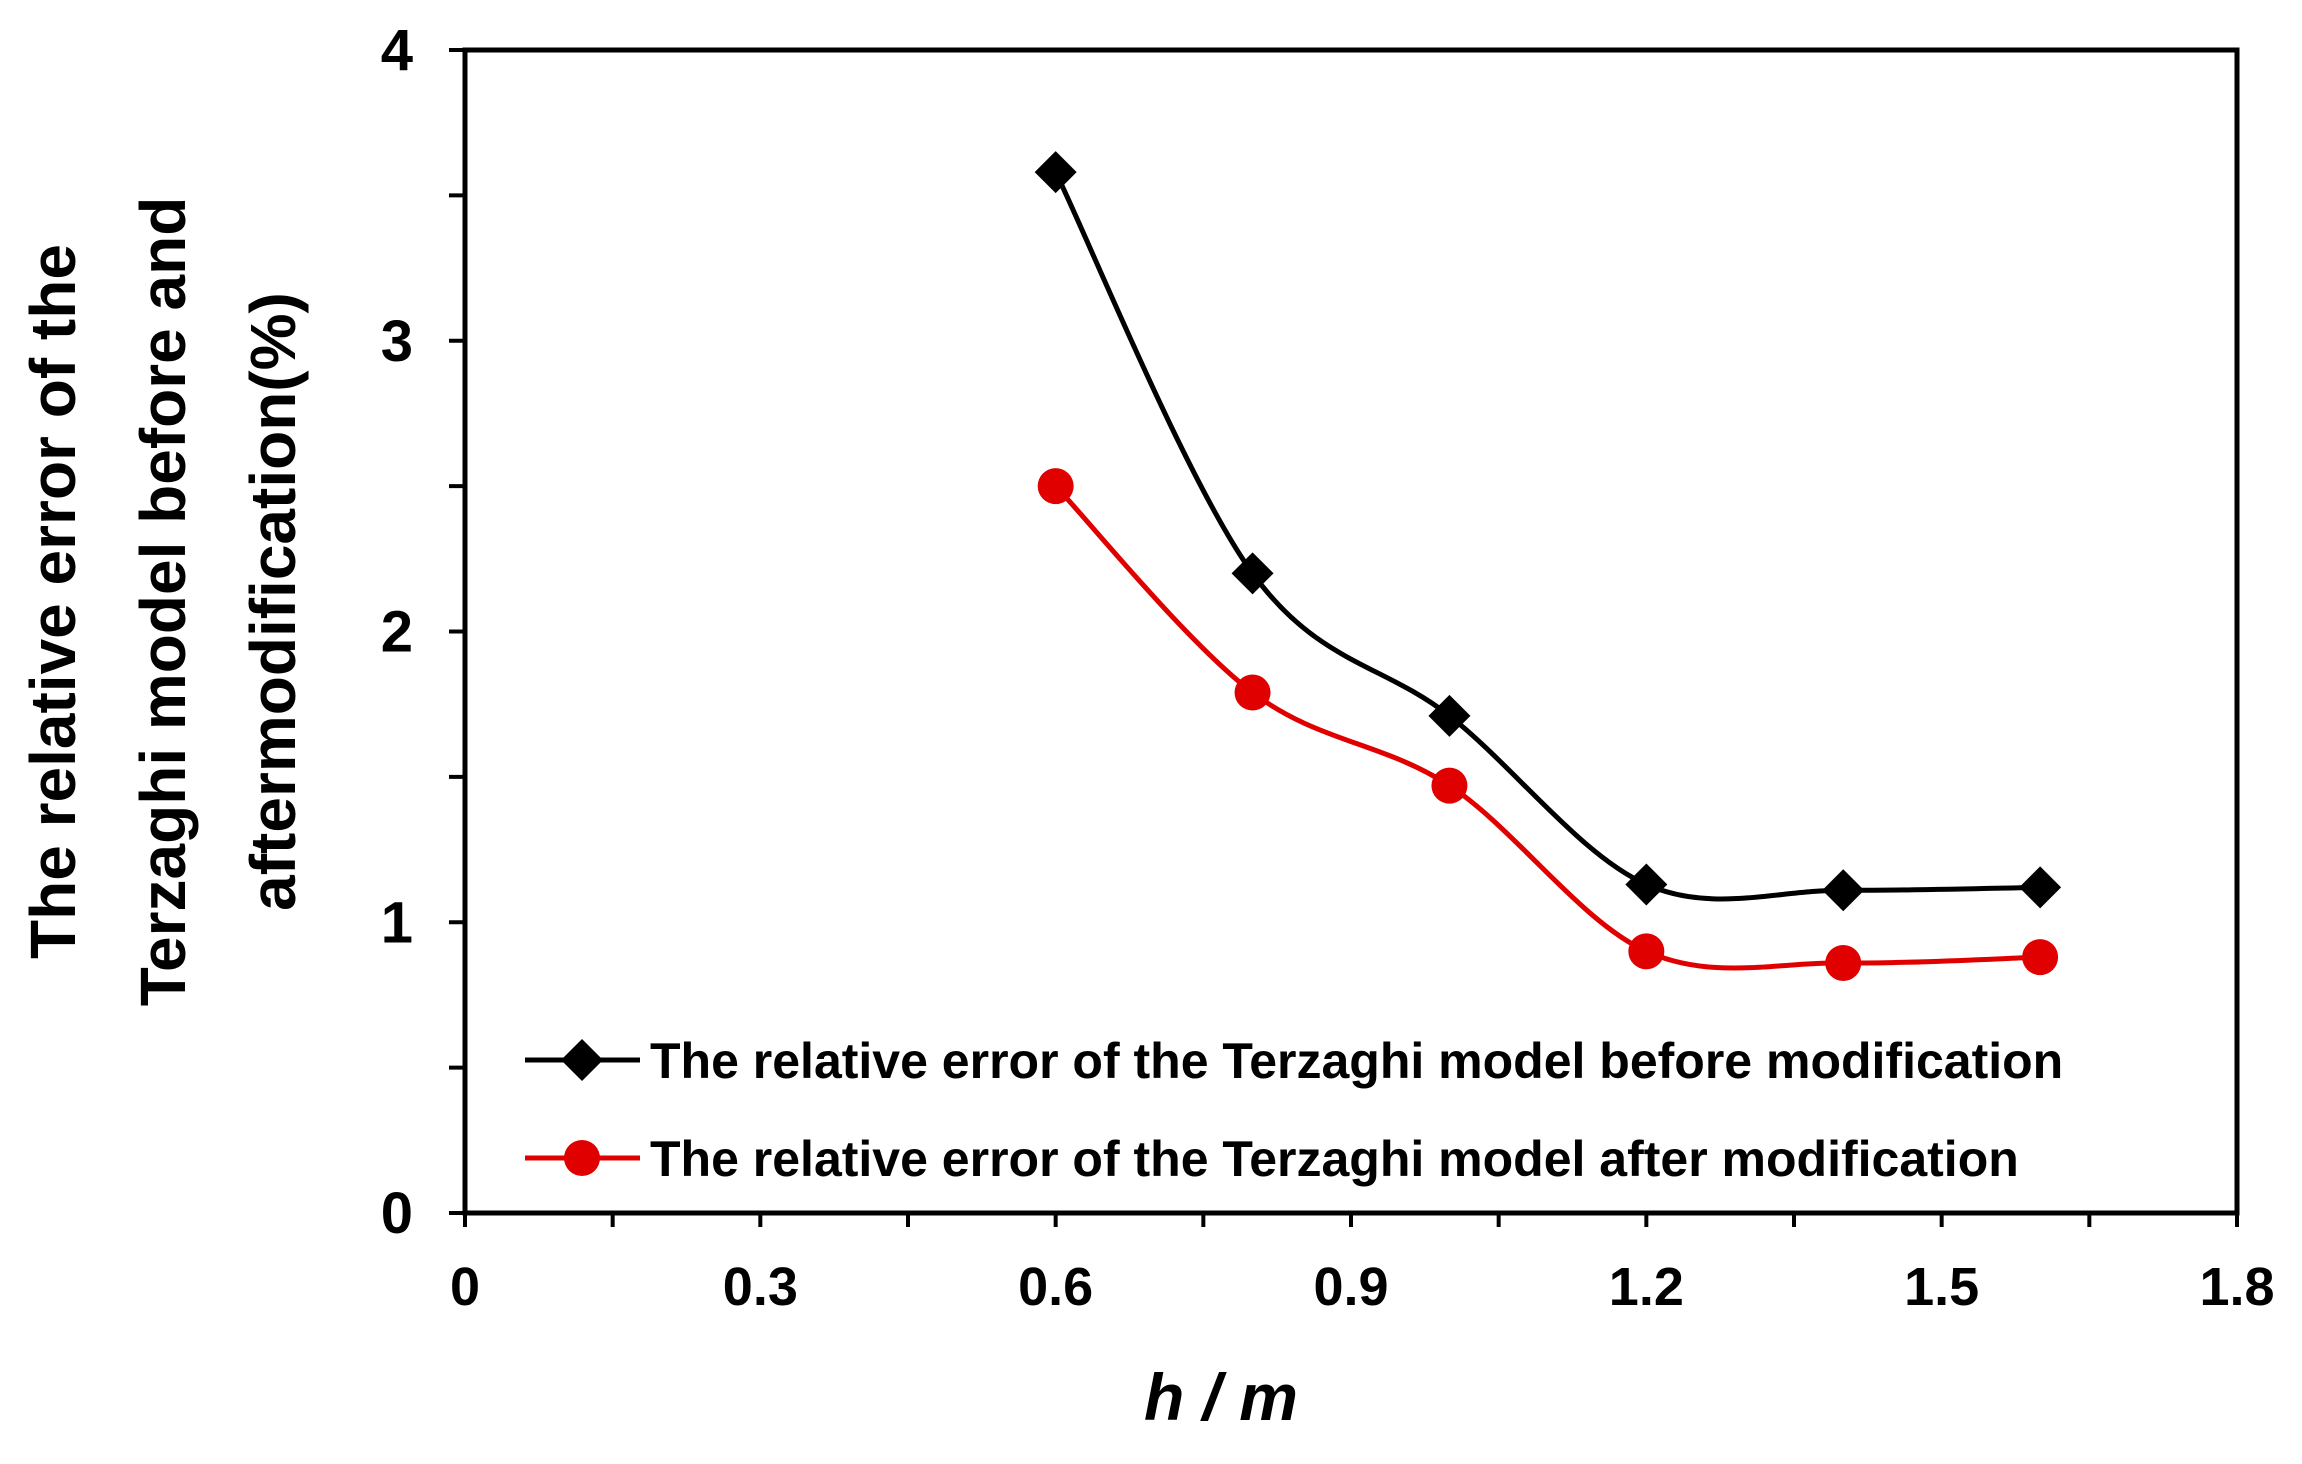 The image size is (2302, 1464). I want to click on x-tick-label: 0.9, so click(1350, 1287).